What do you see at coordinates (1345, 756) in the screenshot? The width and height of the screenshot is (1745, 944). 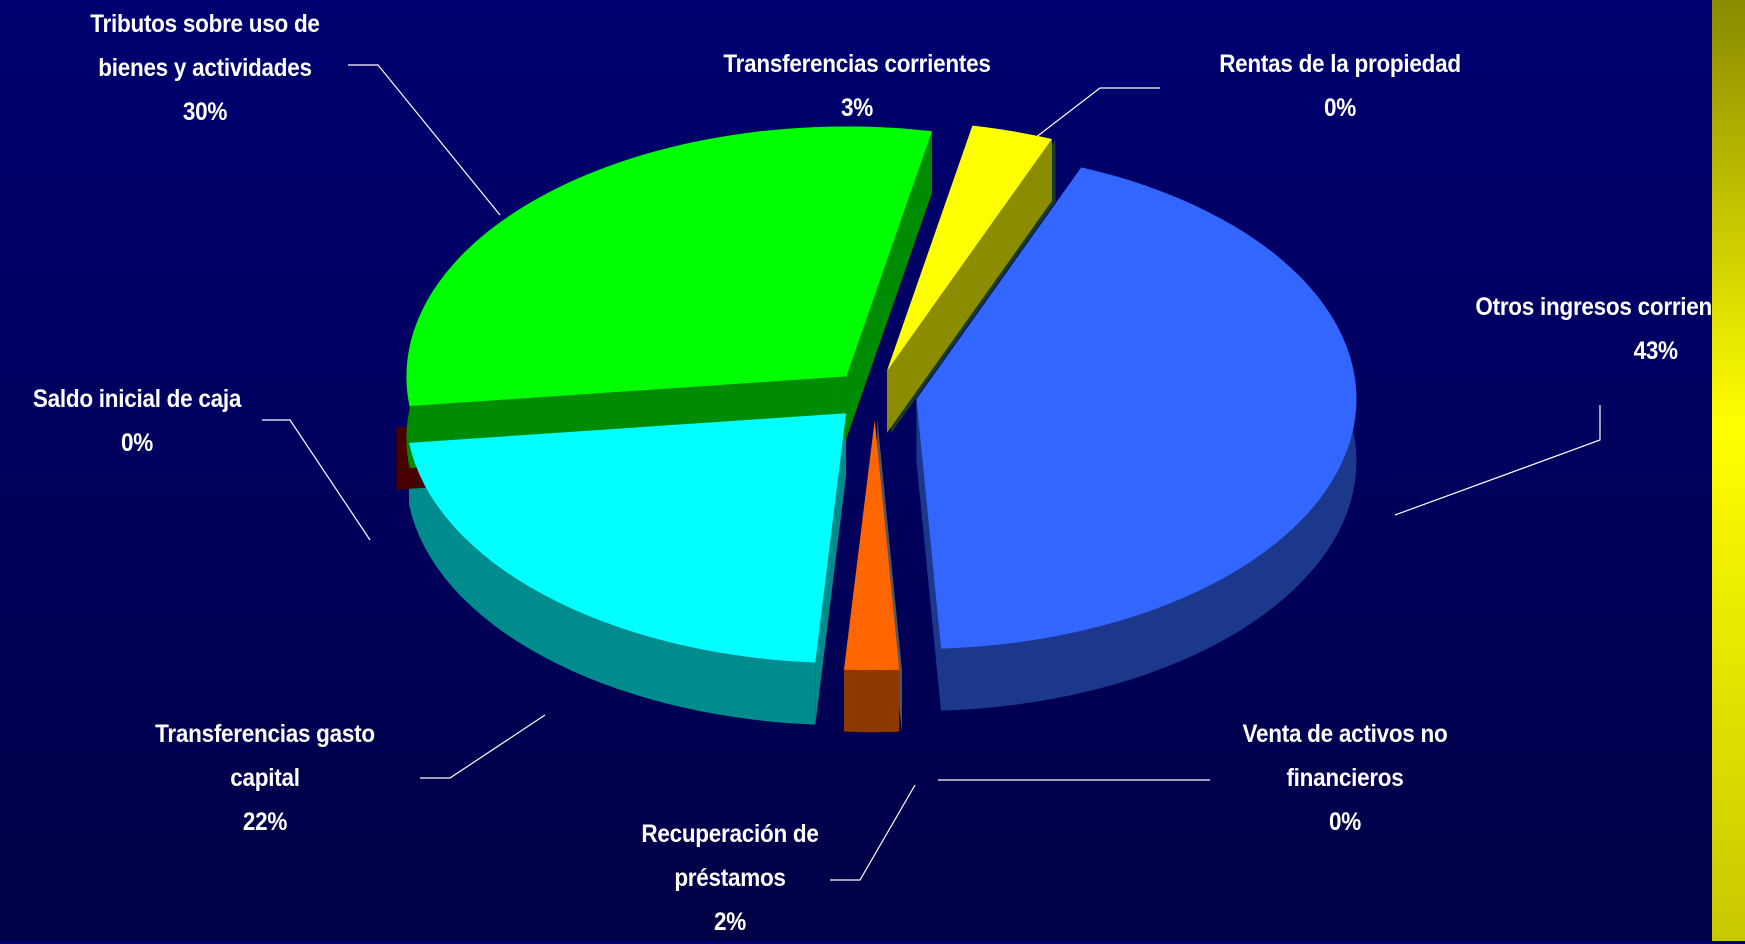 I see `slice-name: Venta de activos no financieros` at bounding box center [1345, 756].